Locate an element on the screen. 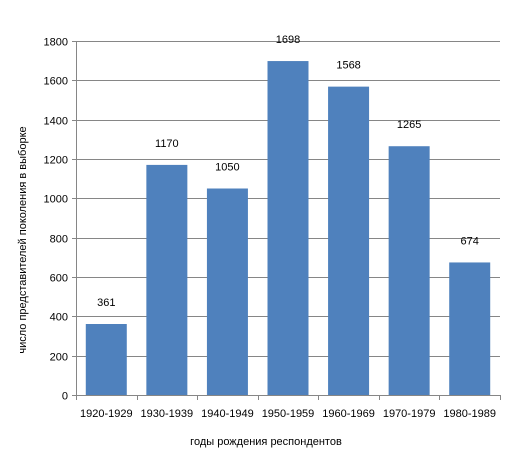 The width and height of the screenshot is (513, 465). x-tick-label: 1920-1929 is located at coordinates (106, 414).